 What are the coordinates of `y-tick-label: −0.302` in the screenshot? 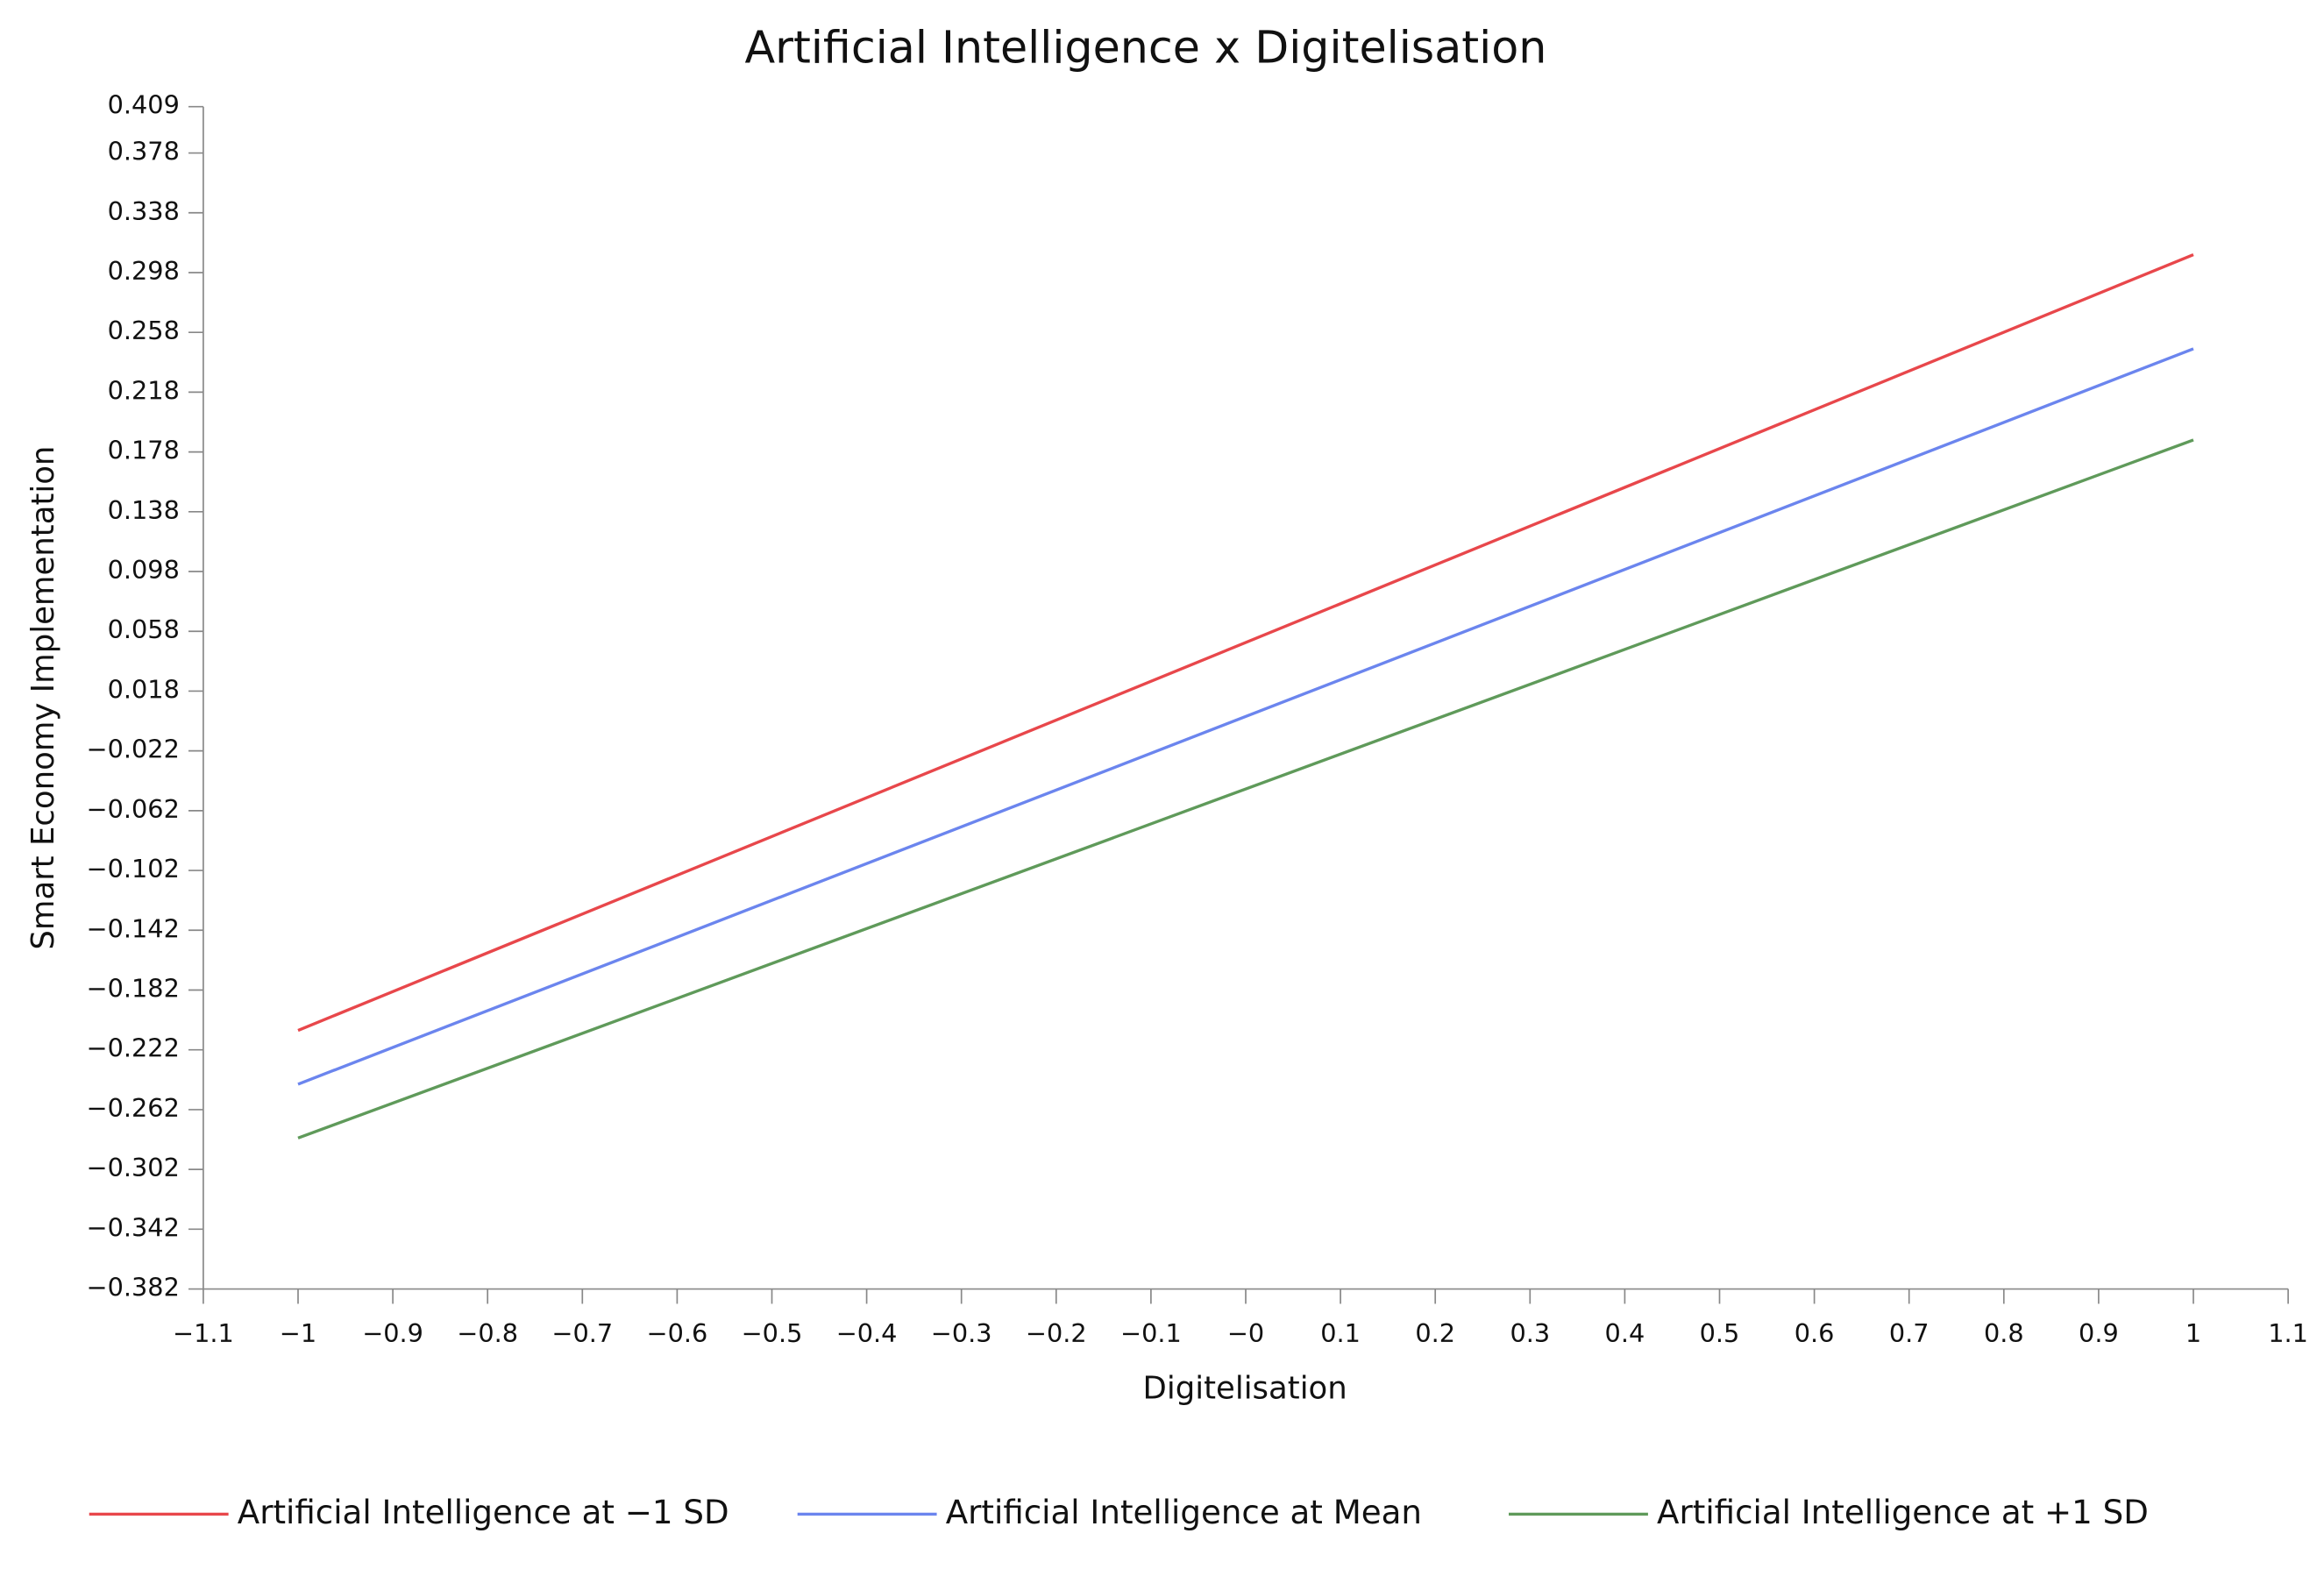 It's located at (133, 1167).